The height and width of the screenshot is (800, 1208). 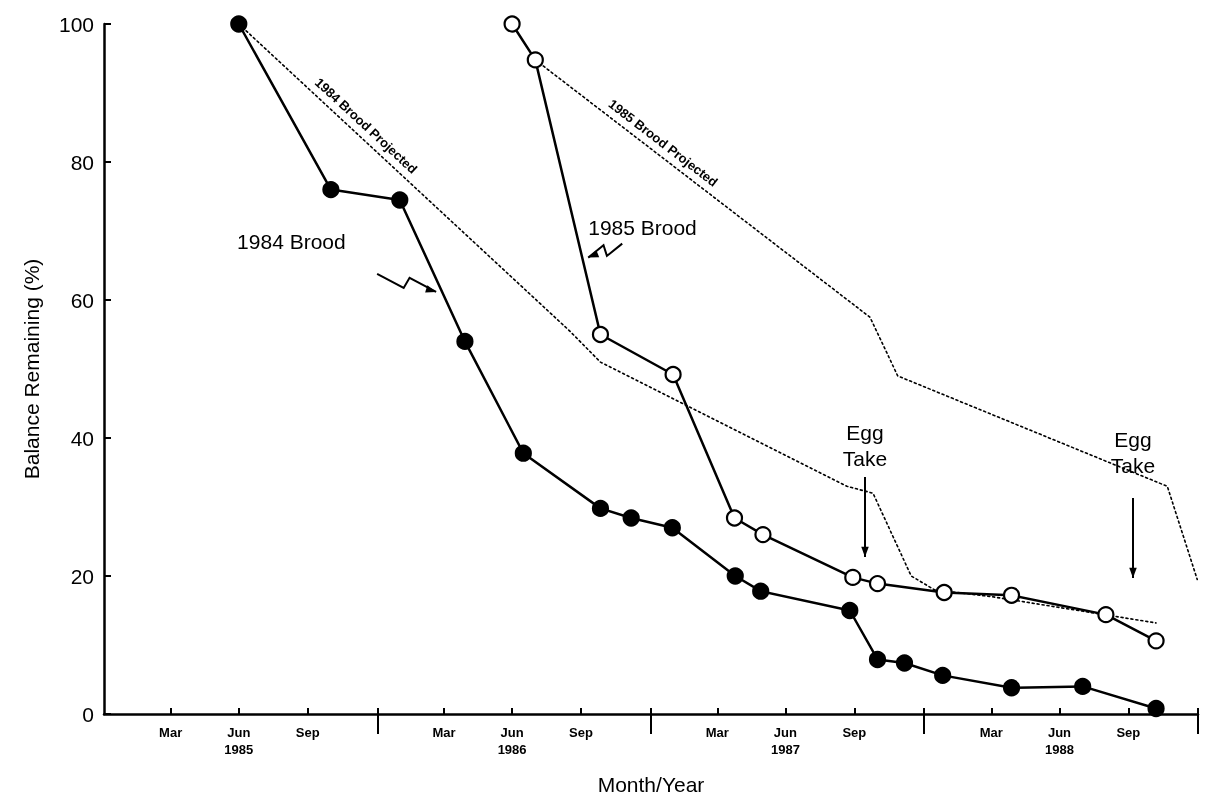 What do you see at coordinates (239, 741) in the screenshot?
I see `x-tick-label: Jun 1985` at bounding box center [239, 741].